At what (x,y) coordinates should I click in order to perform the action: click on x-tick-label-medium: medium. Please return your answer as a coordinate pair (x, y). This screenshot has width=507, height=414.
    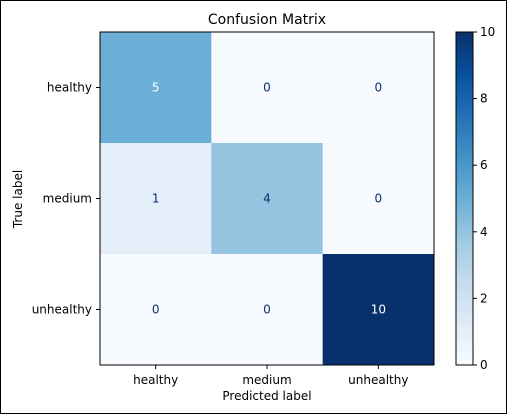
    Looking at the image, I should click on (266, 380).